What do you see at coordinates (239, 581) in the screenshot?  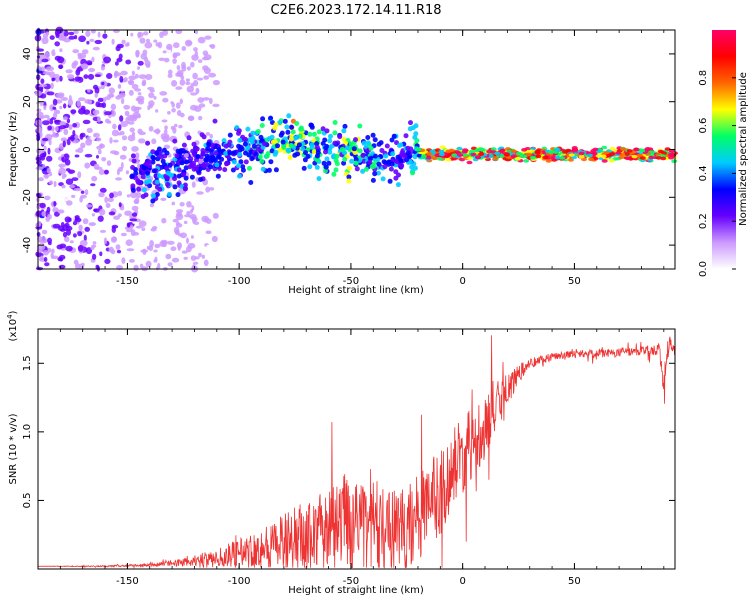 I see `x-tick-label: -100` at bounding box center [239, 581].